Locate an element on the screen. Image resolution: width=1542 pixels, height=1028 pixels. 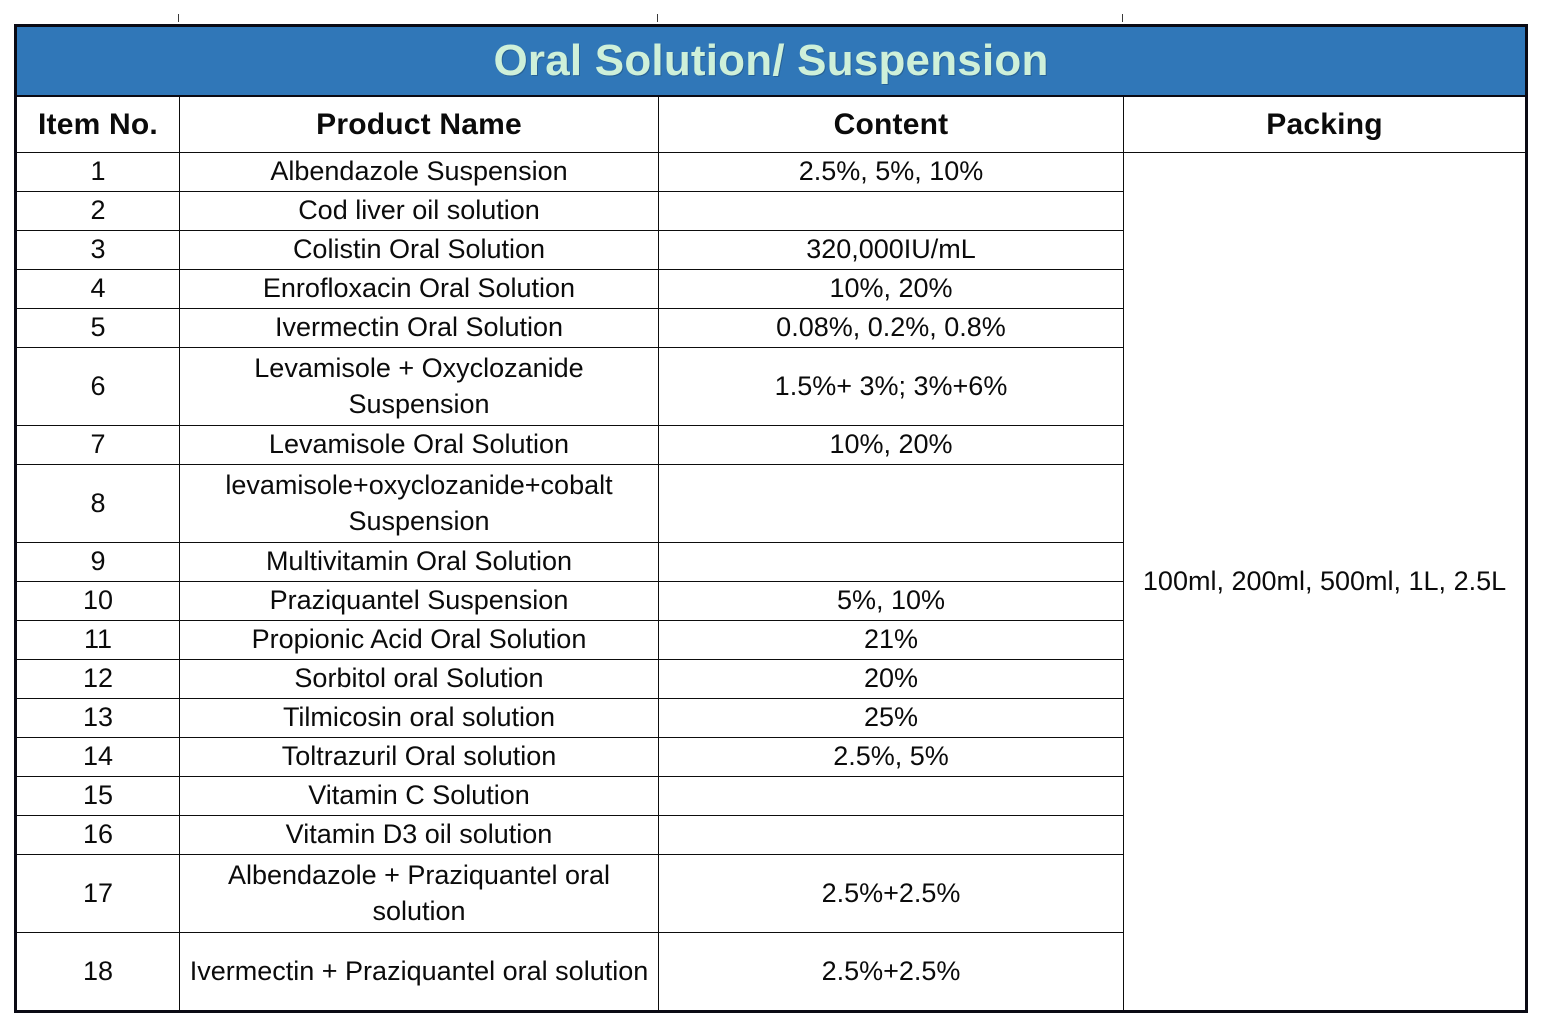
cell-item-no: 16 is located at coordinates (97, 835).